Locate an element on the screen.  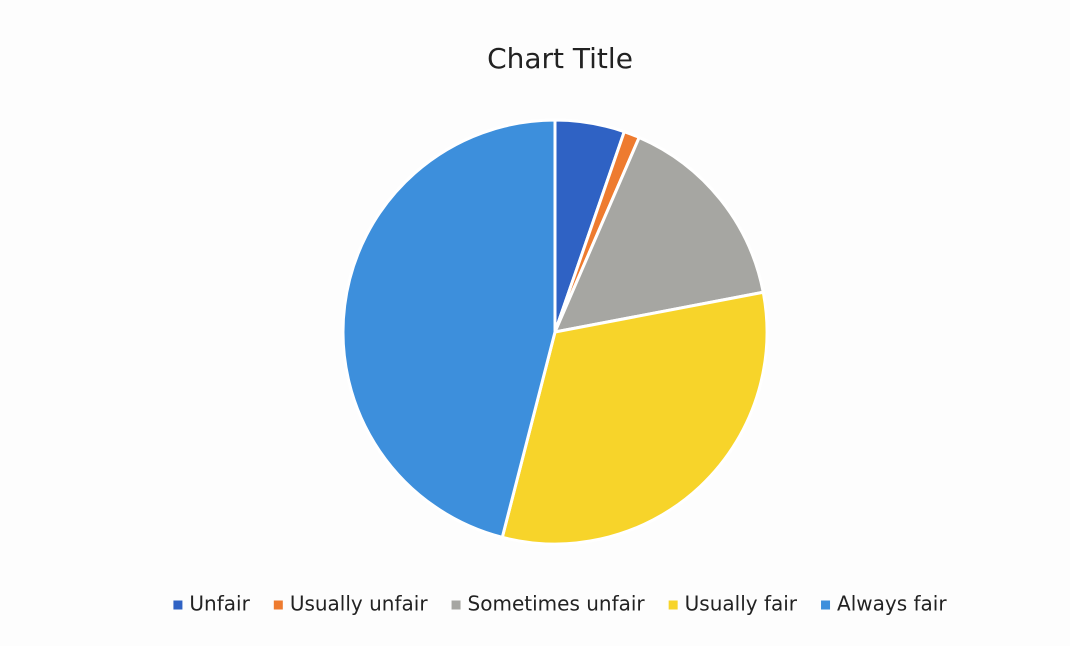
legend-label: Usually unfair is located at coordinates (359, 604).